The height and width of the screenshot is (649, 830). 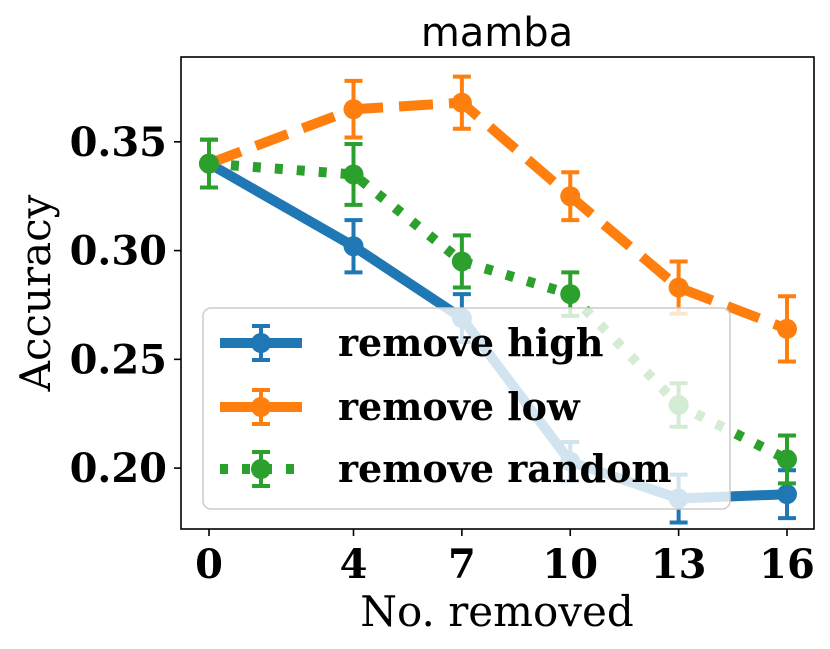 I want to click on y-tick-label: 0.35, so click(x=118, y=142).